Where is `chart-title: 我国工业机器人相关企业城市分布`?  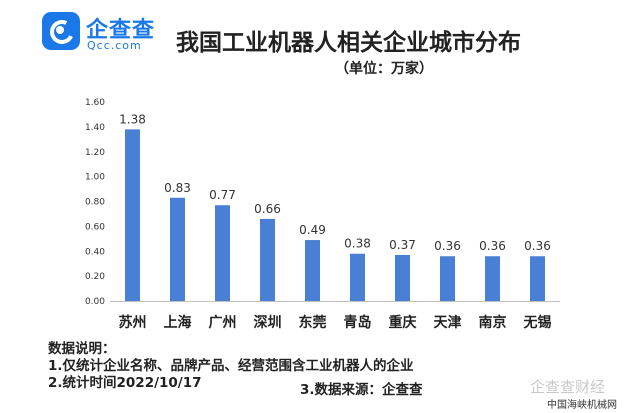
chart-title: 我国工业机器人相关企业城市分布 is located at coordinates (348, 43).